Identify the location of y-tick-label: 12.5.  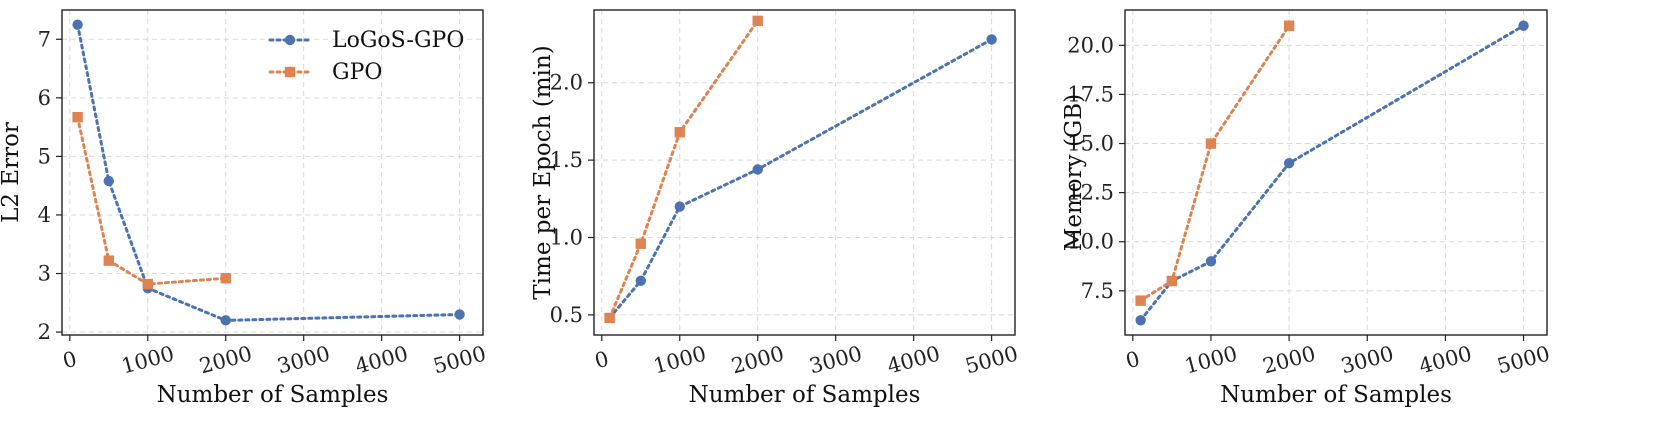
(1090, 193).